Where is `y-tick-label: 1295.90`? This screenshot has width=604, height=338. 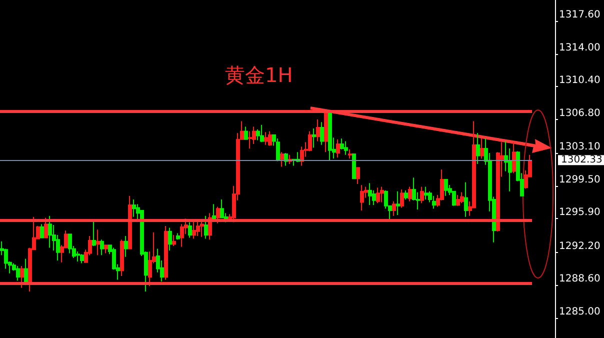 y-tick-label: 1295.90 is located at coordinates (579, 212).